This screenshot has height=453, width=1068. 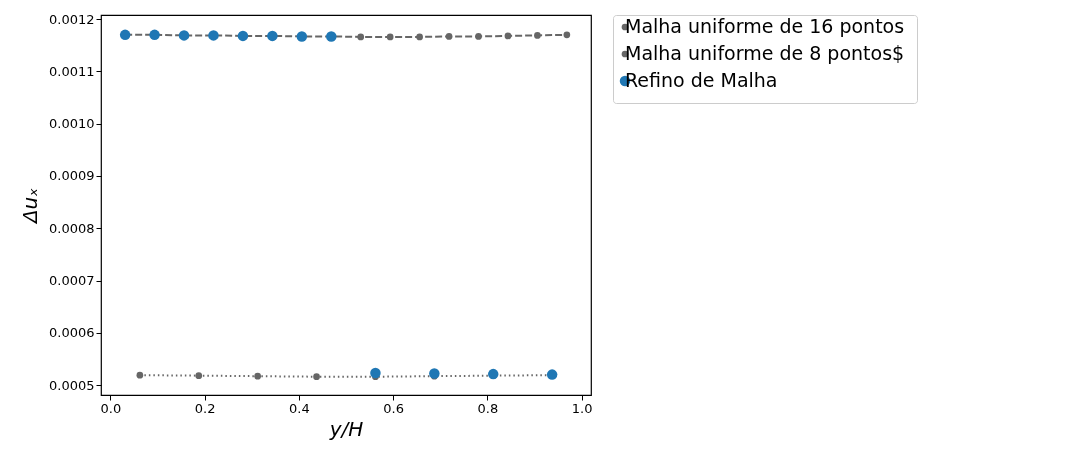 What do you see at coordinates (393, 408) in the screenshot?
I see `x-tick-label: 0.6` at bounding box center [393, 408].